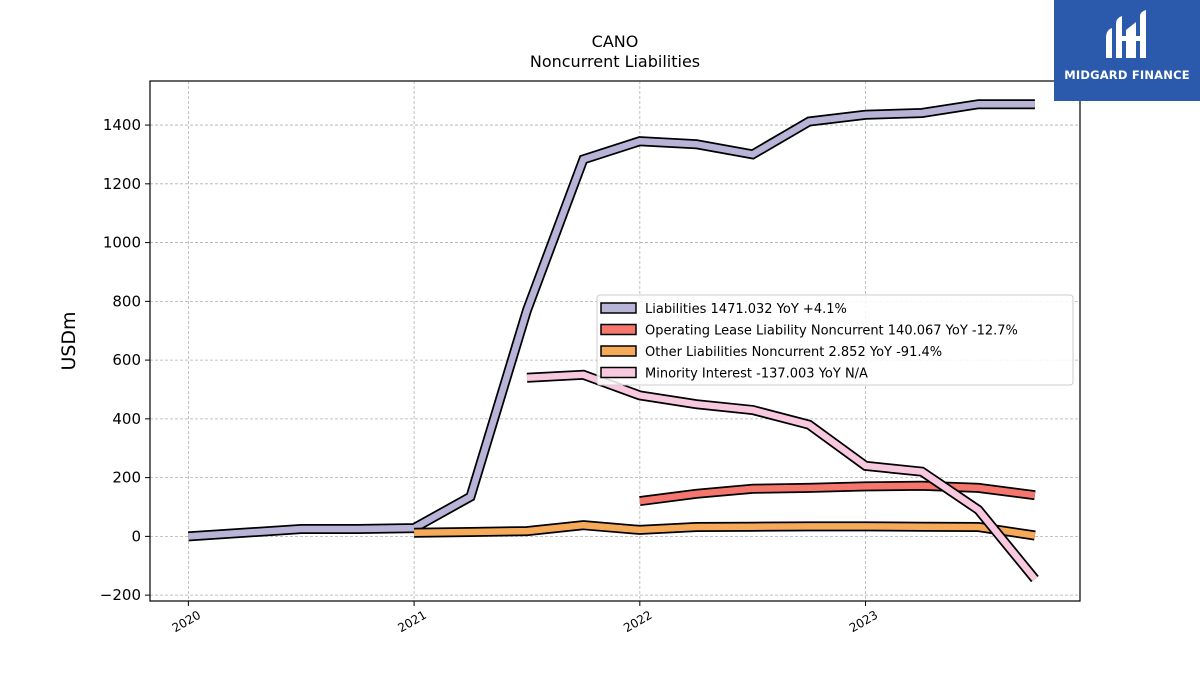  What do you see at coordinates (126, 419) in the screenshot?
I see `y-tick-label: 400` at bounding box center [126, 419].